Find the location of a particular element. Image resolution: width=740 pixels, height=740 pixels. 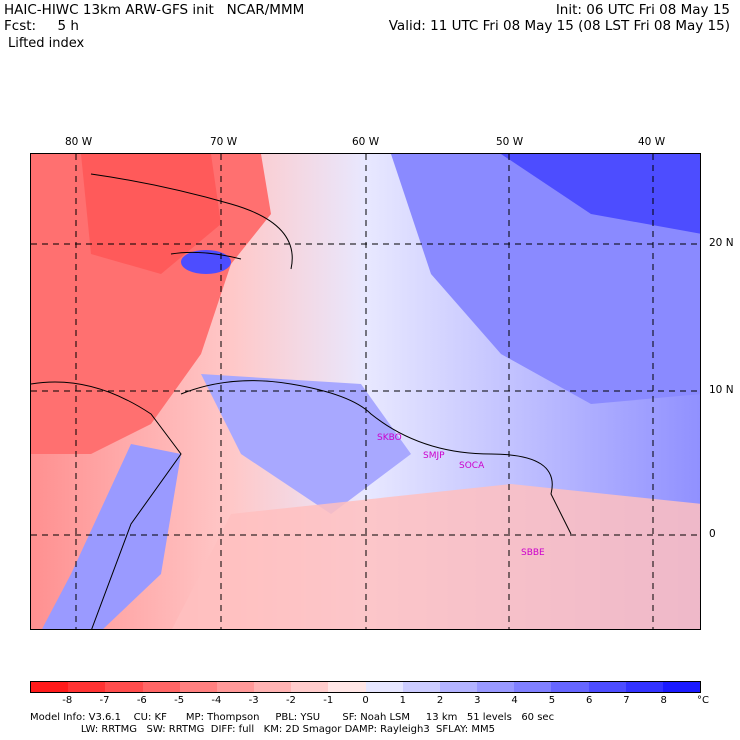

field-region-venezuela is located at coordinates (306, 444).